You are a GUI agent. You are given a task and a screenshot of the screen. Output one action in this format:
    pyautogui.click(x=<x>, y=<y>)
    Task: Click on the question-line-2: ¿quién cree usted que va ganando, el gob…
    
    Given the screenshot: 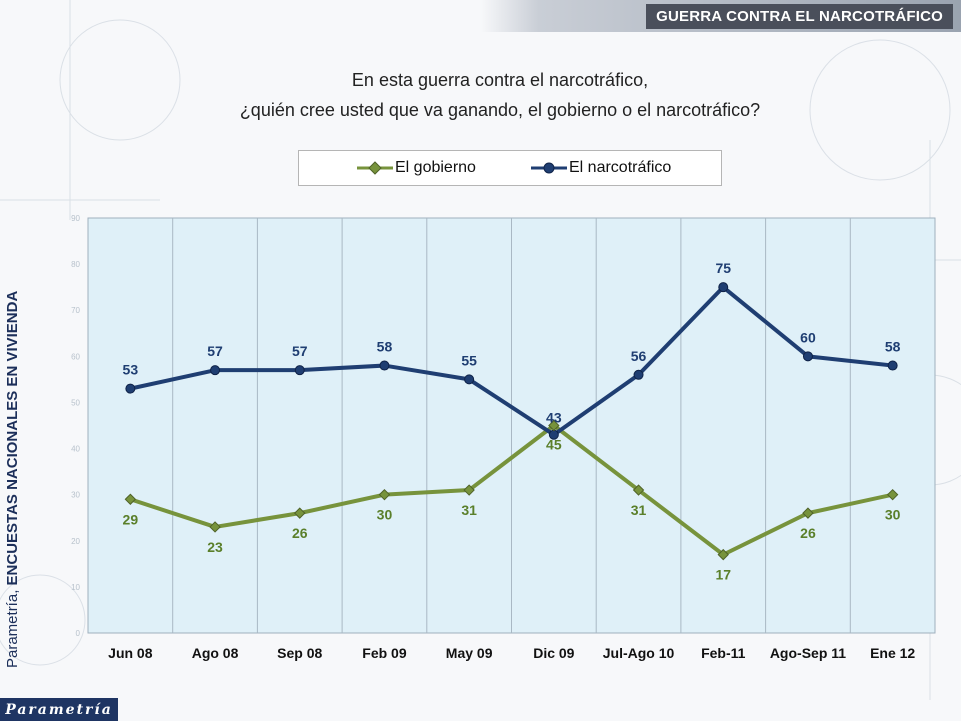 What is the action you would take?
    pyautogui.click(x=500, y=110)
    